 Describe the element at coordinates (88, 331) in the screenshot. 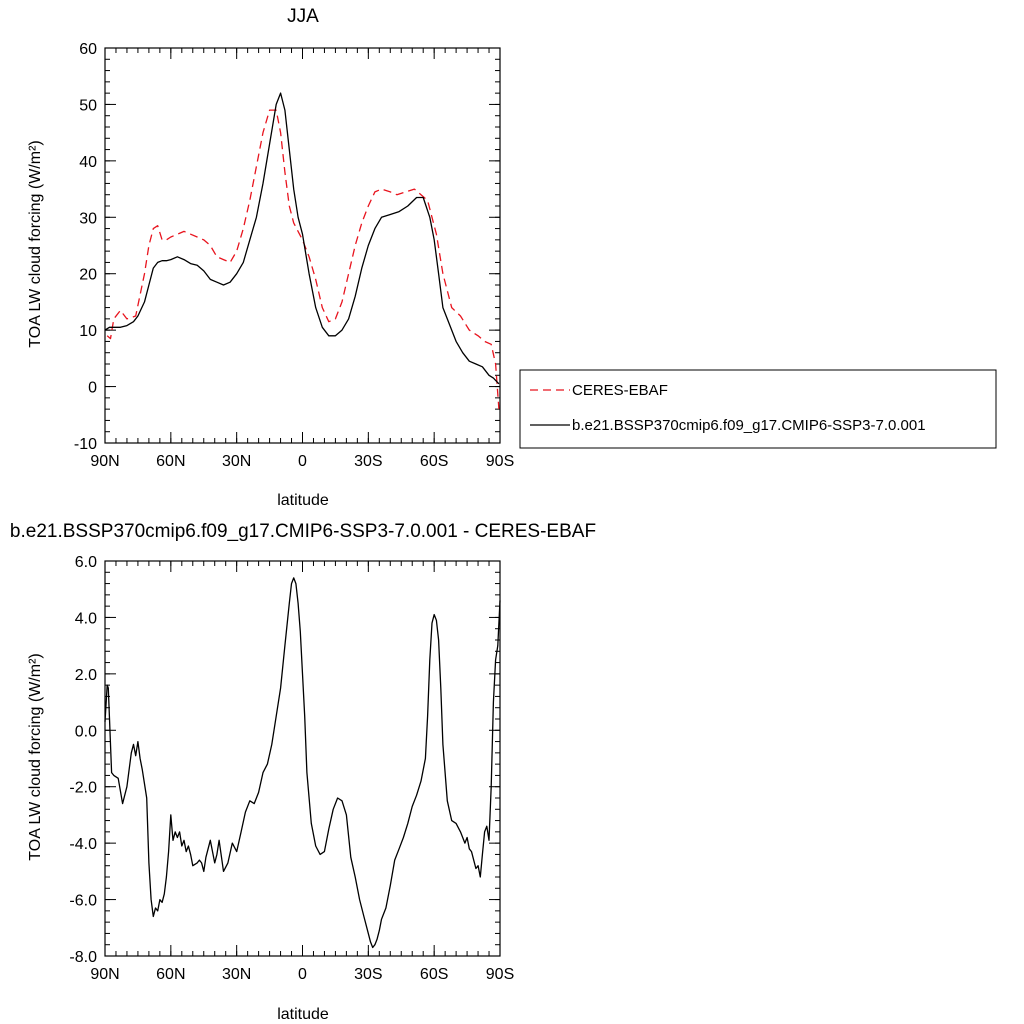

I see `y-tick-label: 10` at that location.